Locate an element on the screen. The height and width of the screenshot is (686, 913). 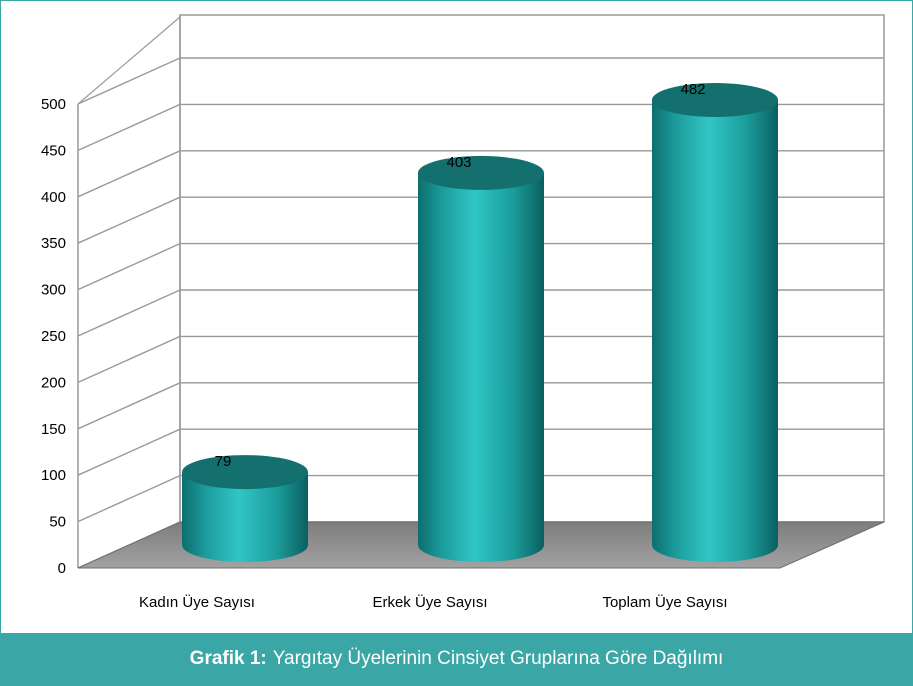
y-tick-label: 100 is located at coordinates (53, 475).